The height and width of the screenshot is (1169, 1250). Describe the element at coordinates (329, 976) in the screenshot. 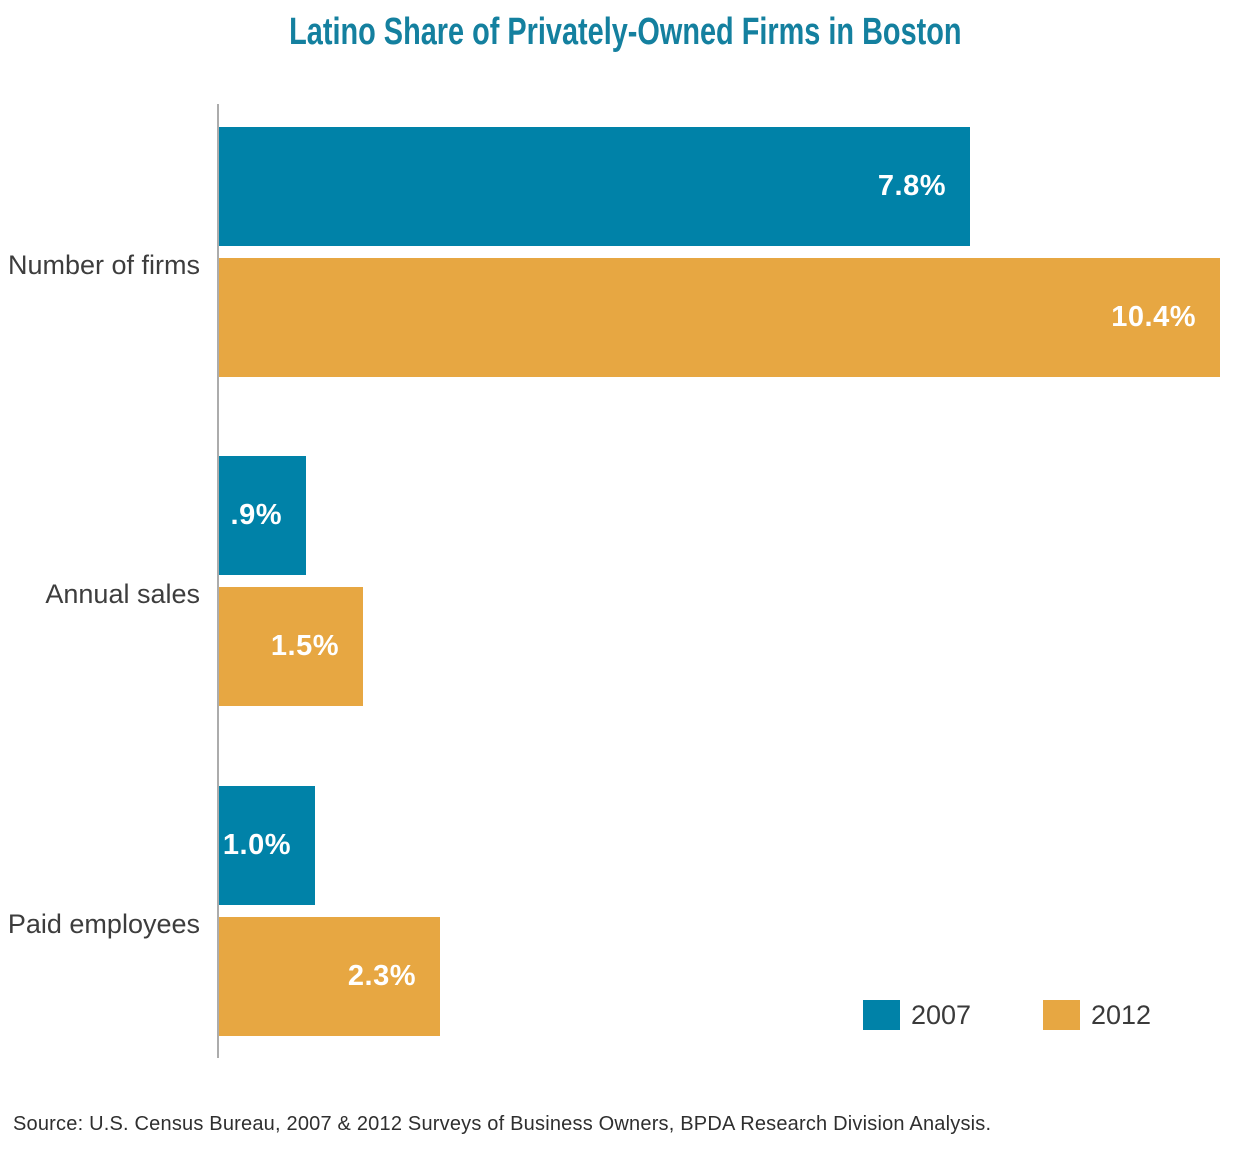

I see `bar-2012: 2.3%` at that location.